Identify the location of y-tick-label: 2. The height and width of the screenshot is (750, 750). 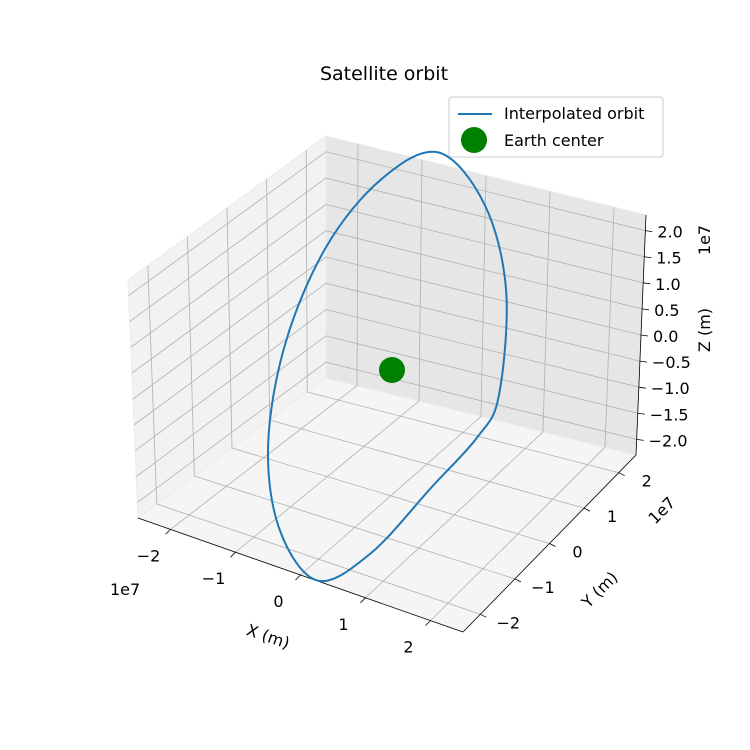
(647, 481).